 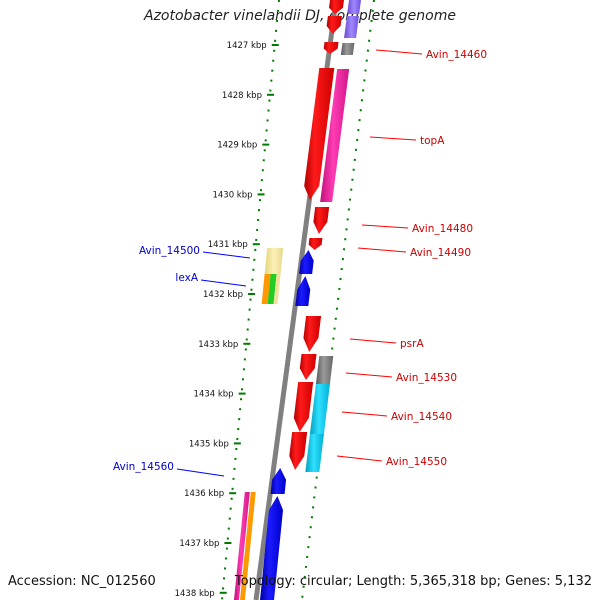 What do you see at coordinates (308, 367) in the screenshot?
I see `gene-Avin_14530-red` at bounding box center [308, 367].